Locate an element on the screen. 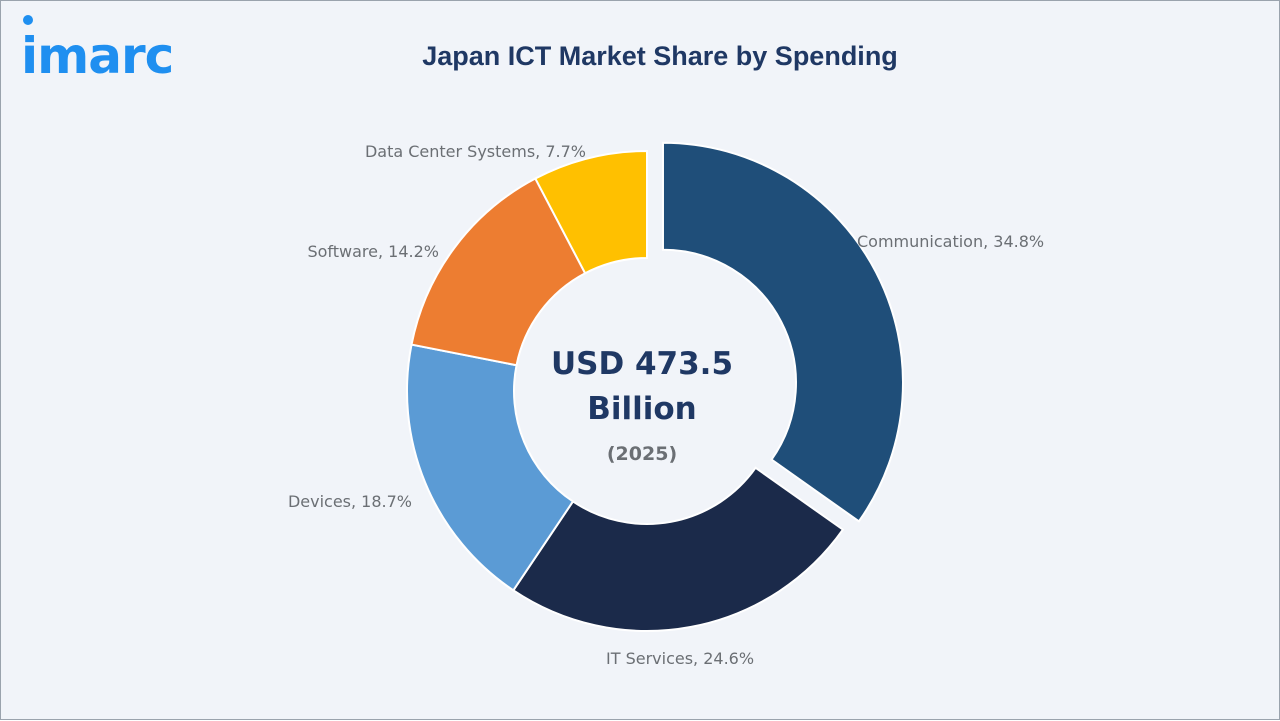  slice-data-center-systems is located at coordinates (591, 212).